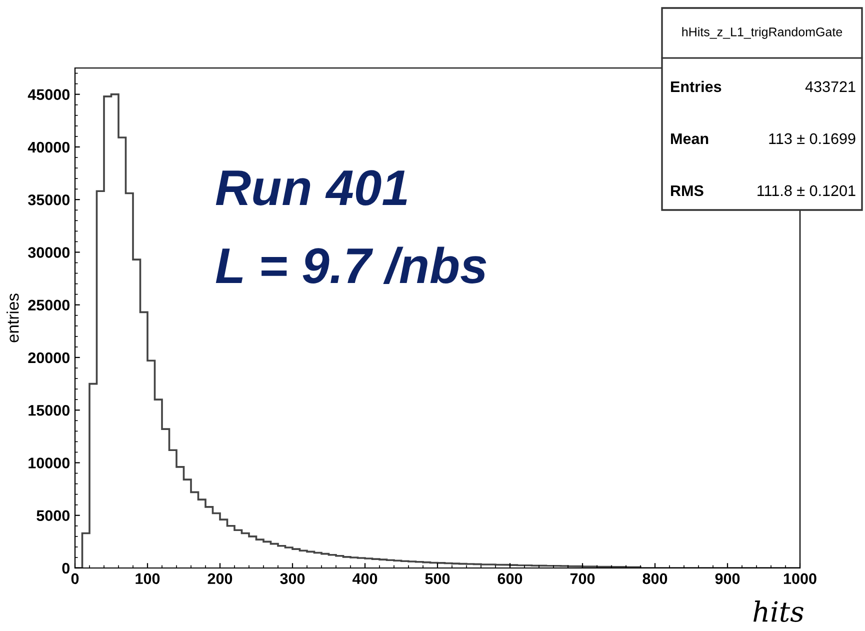 This screenshot has width=865, height=631. I want to click on y-tick-label: 20000, so click(49, 358).